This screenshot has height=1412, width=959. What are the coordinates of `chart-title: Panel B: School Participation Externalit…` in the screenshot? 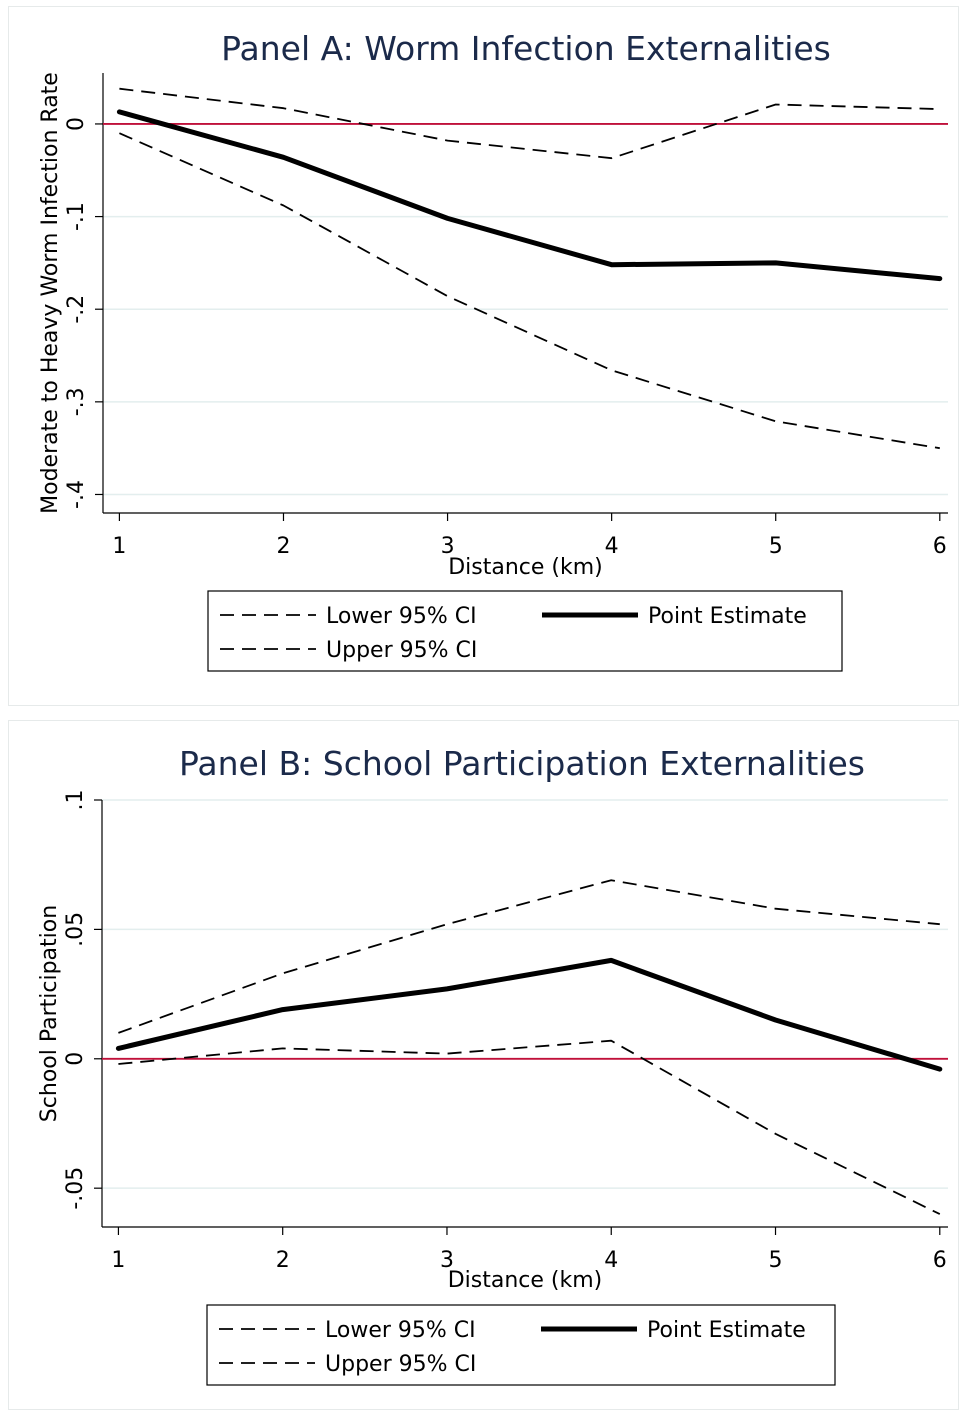 It's located at (522, 763).